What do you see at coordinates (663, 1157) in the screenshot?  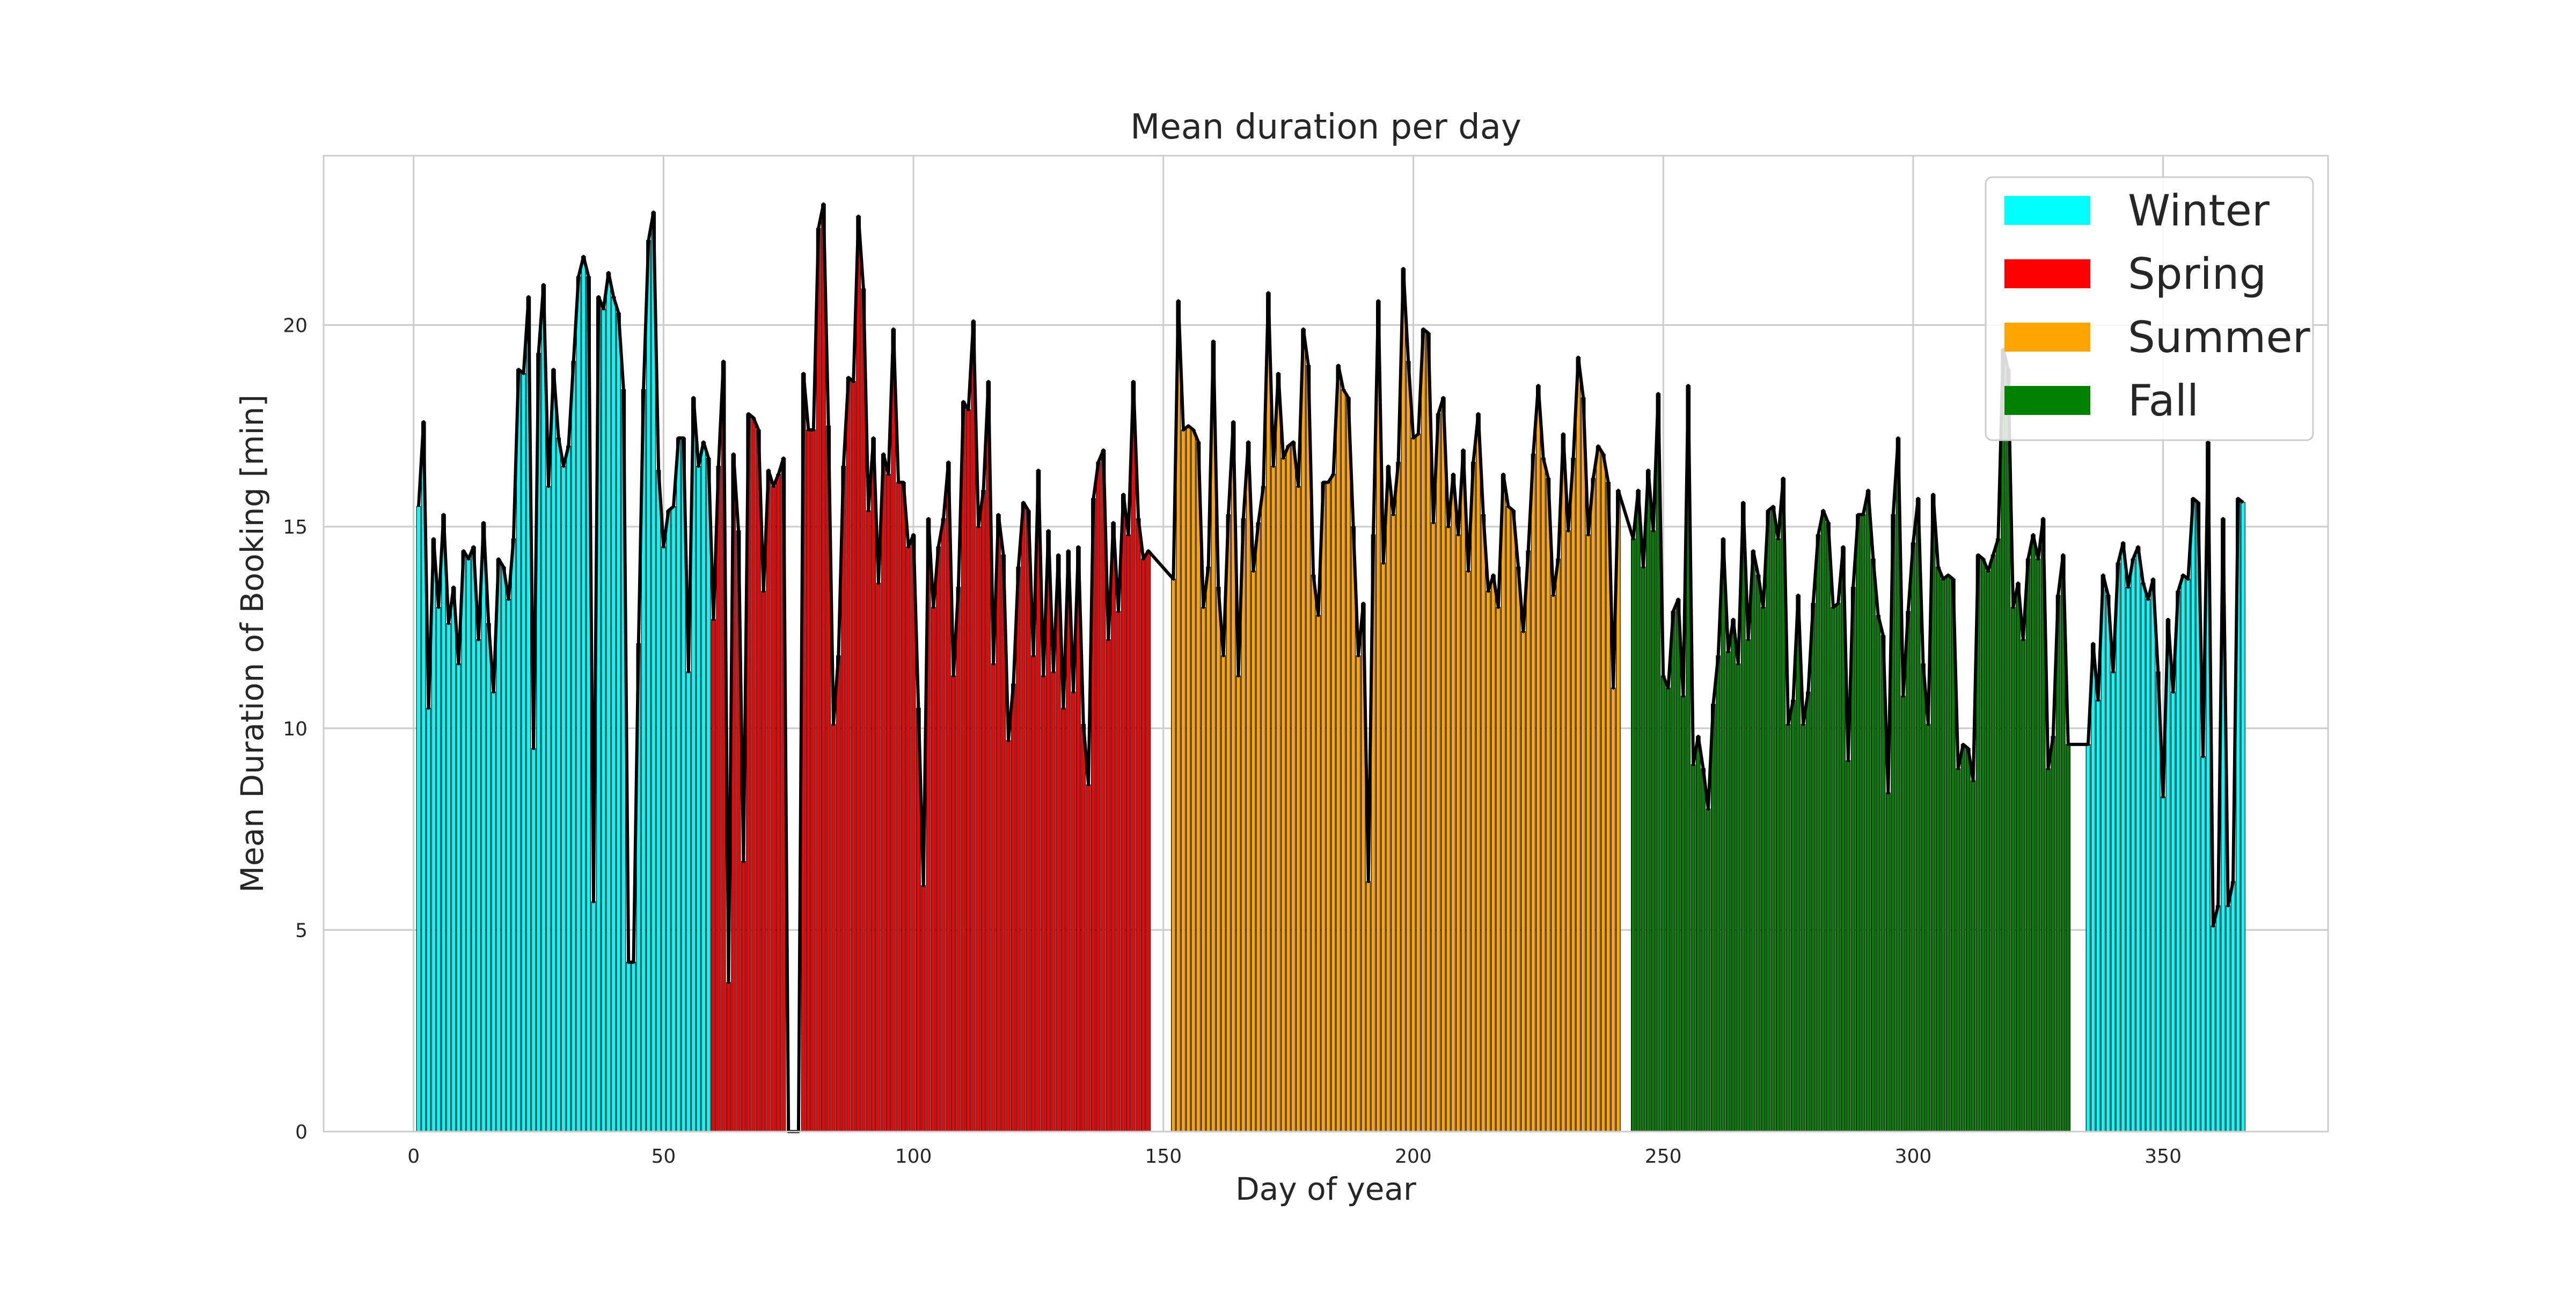 I see `x-tick-label: 50` at bounding box center [663, 1157].